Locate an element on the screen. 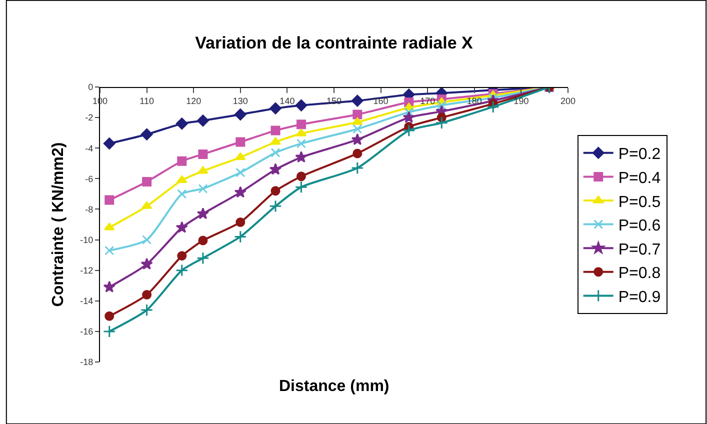 The width and height of the screenshot is (707, 424). y-tick-label: -4 is located at coordinates (89, 148).